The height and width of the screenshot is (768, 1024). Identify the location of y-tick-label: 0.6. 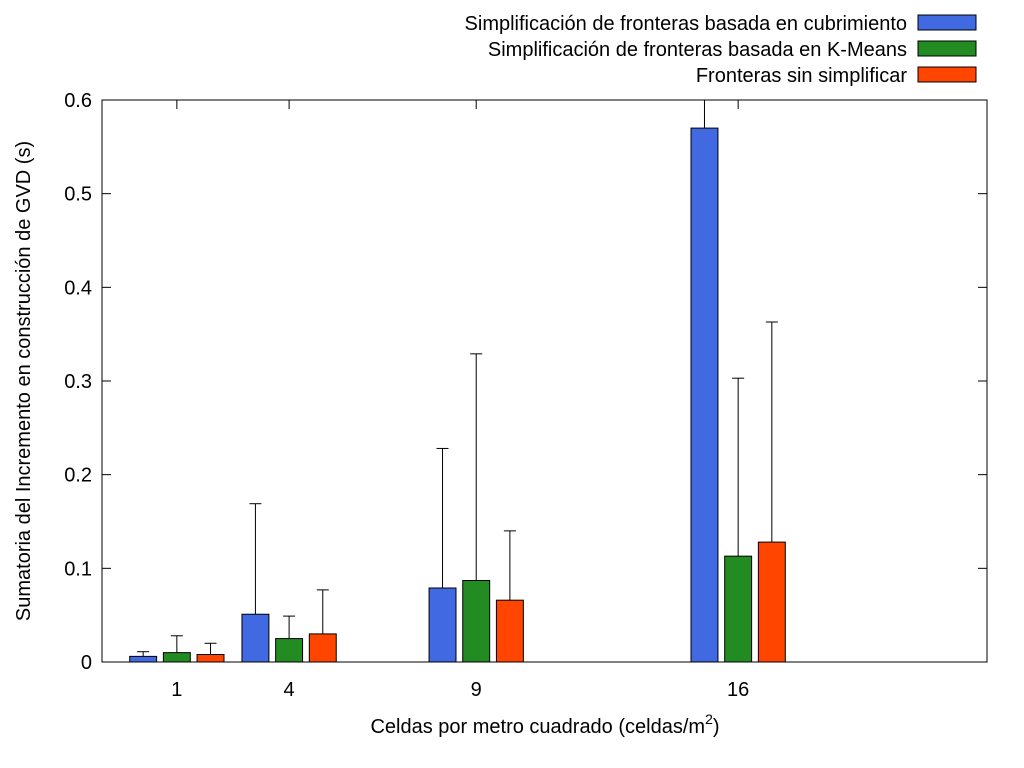
(78, 101).